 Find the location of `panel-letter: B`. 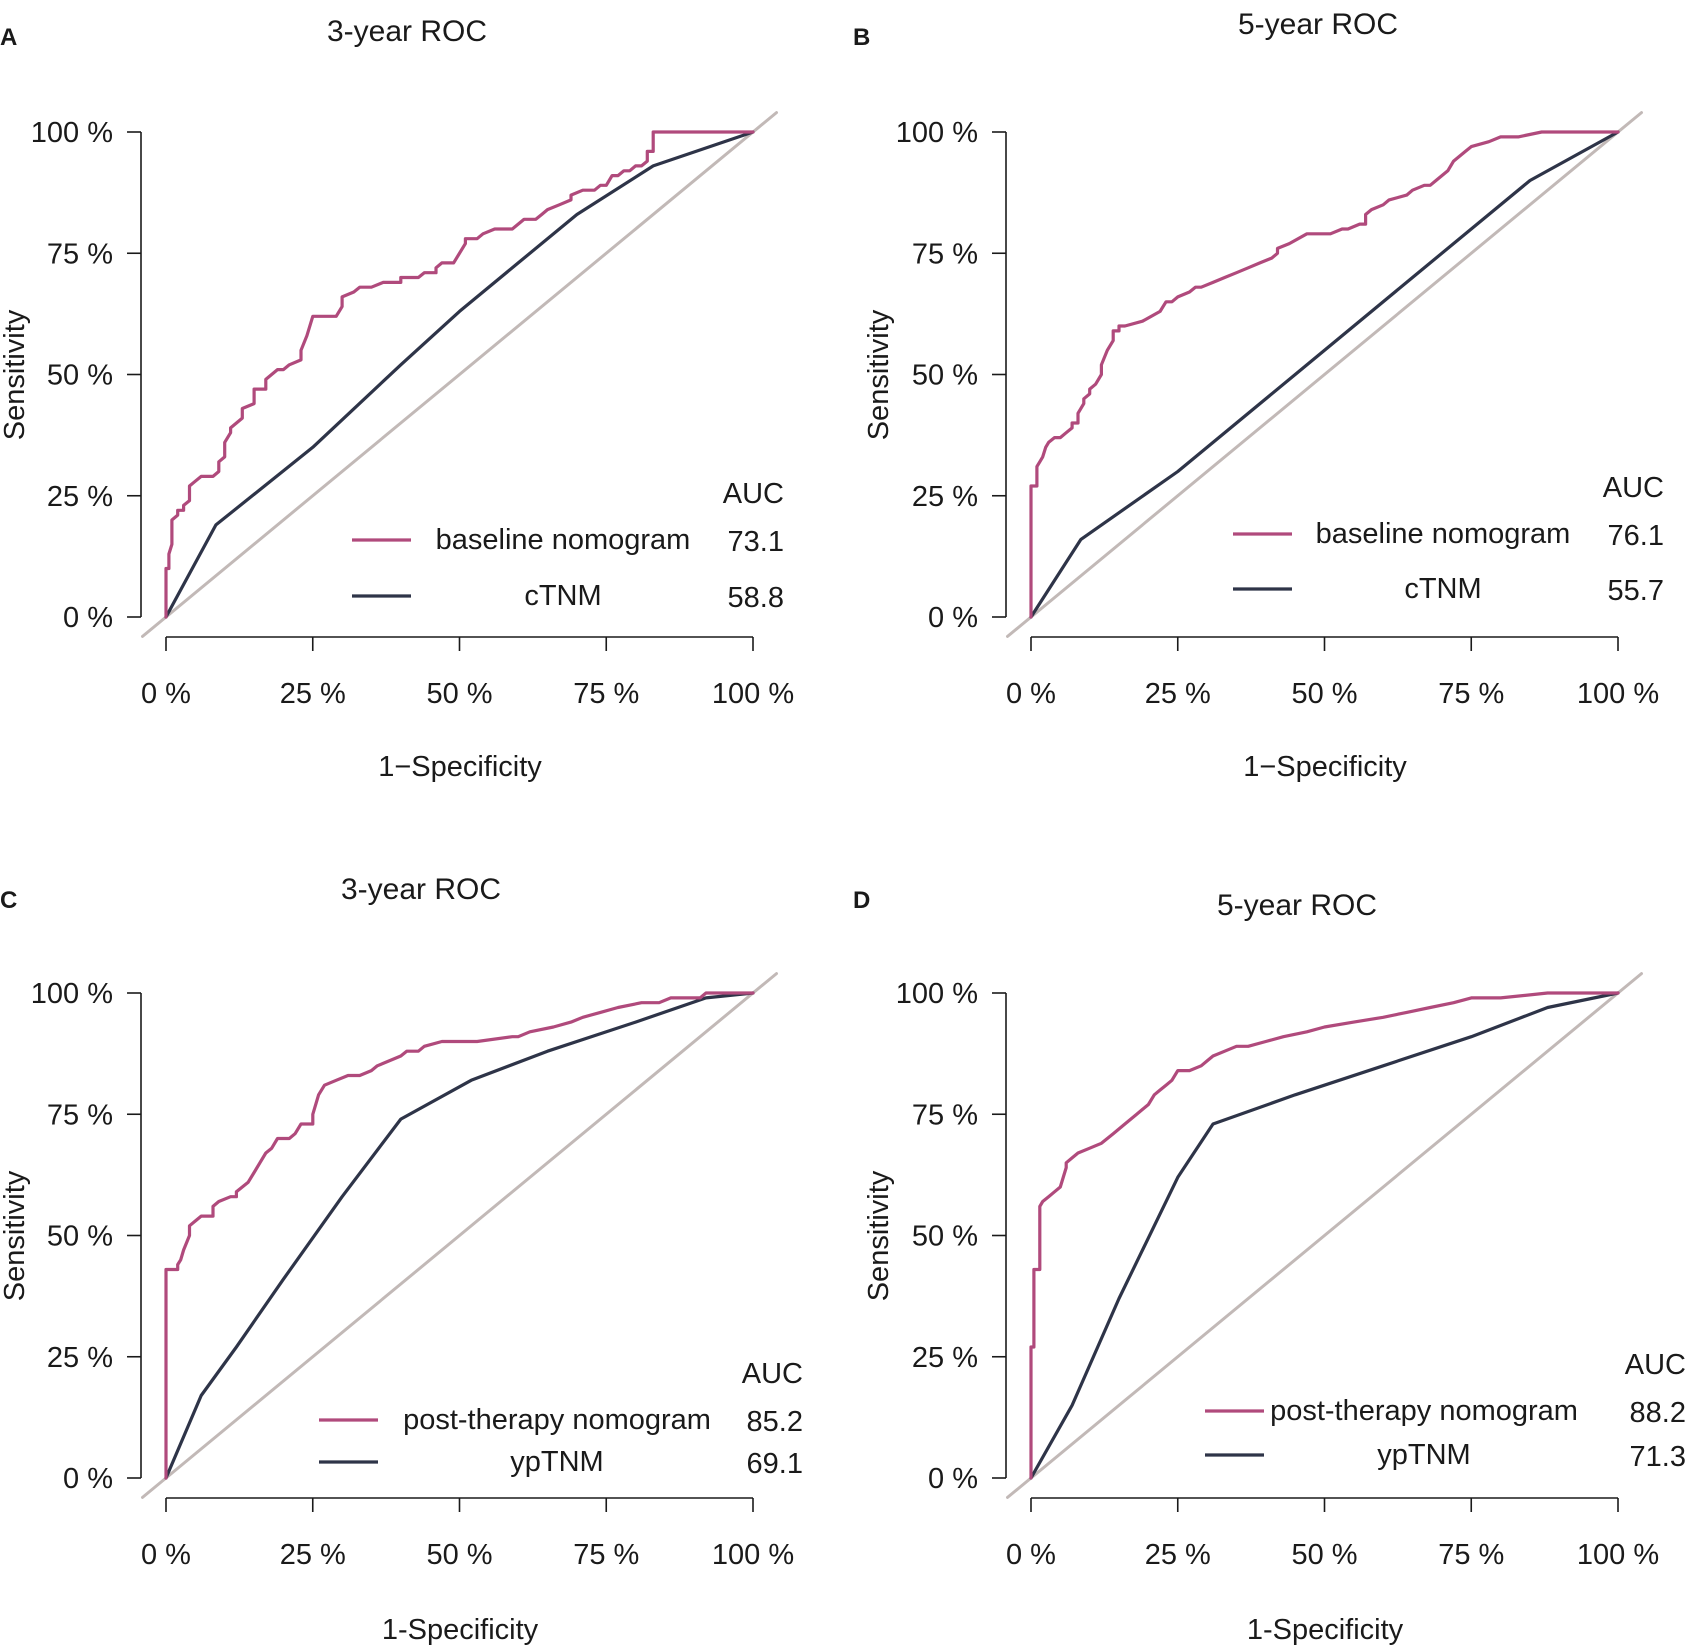

panel-letter: B is located at coordinates (861, 37).